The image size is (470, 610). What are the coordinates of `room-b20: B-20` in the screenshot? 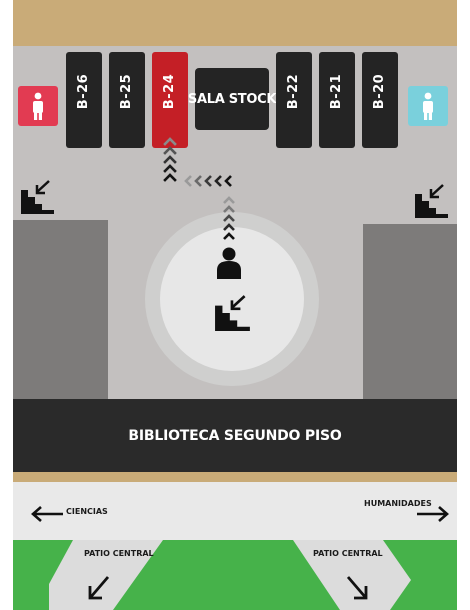 It's located at (380, 100).